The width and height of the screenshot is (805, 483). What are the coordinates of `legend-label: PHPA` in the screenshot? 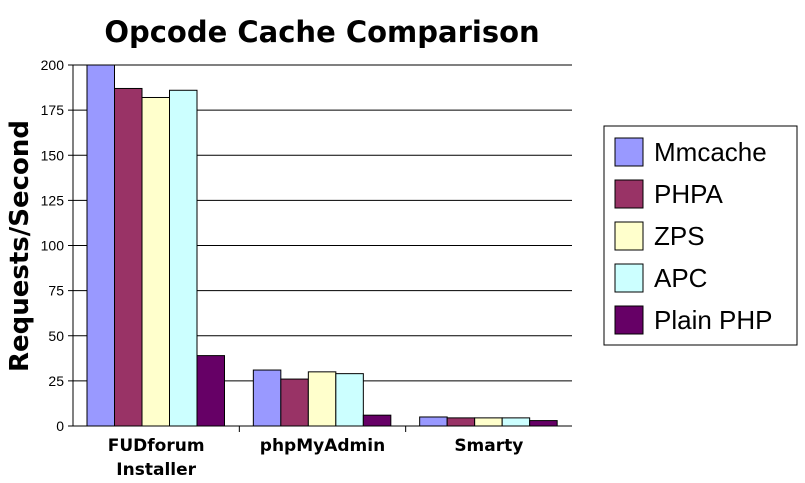 It's located at (689, 194).